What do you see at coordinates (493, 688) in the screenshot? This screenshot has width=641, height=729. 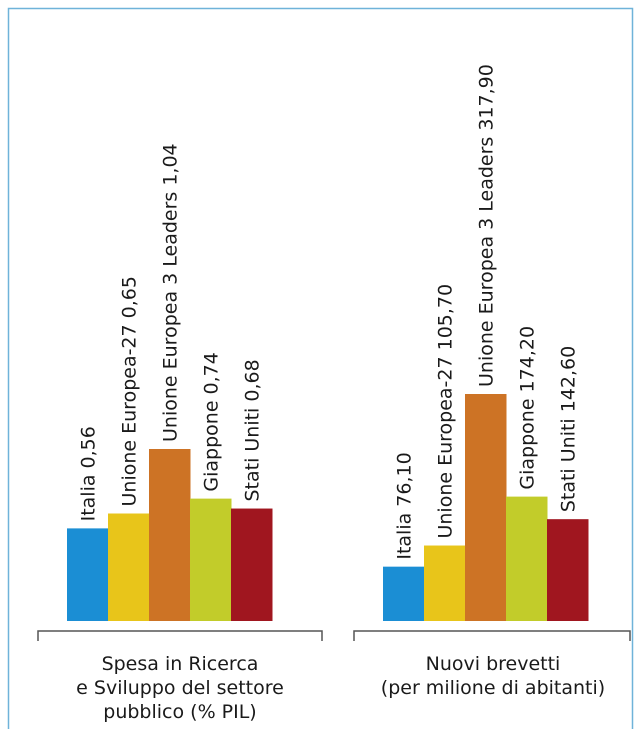 I see `x-axis-label-line: (per milione di abitanti)` at bounding box center [493, 688].